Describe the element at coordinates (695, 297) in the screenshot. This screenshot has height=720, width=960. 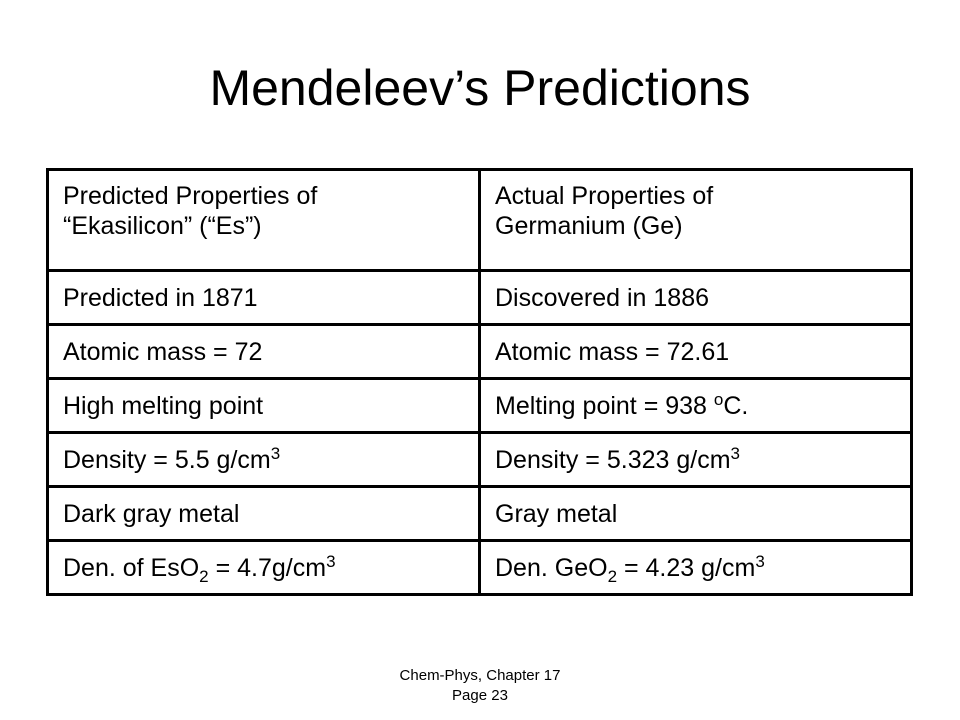
I see `table-cell: Discovered in 1886` at that location.